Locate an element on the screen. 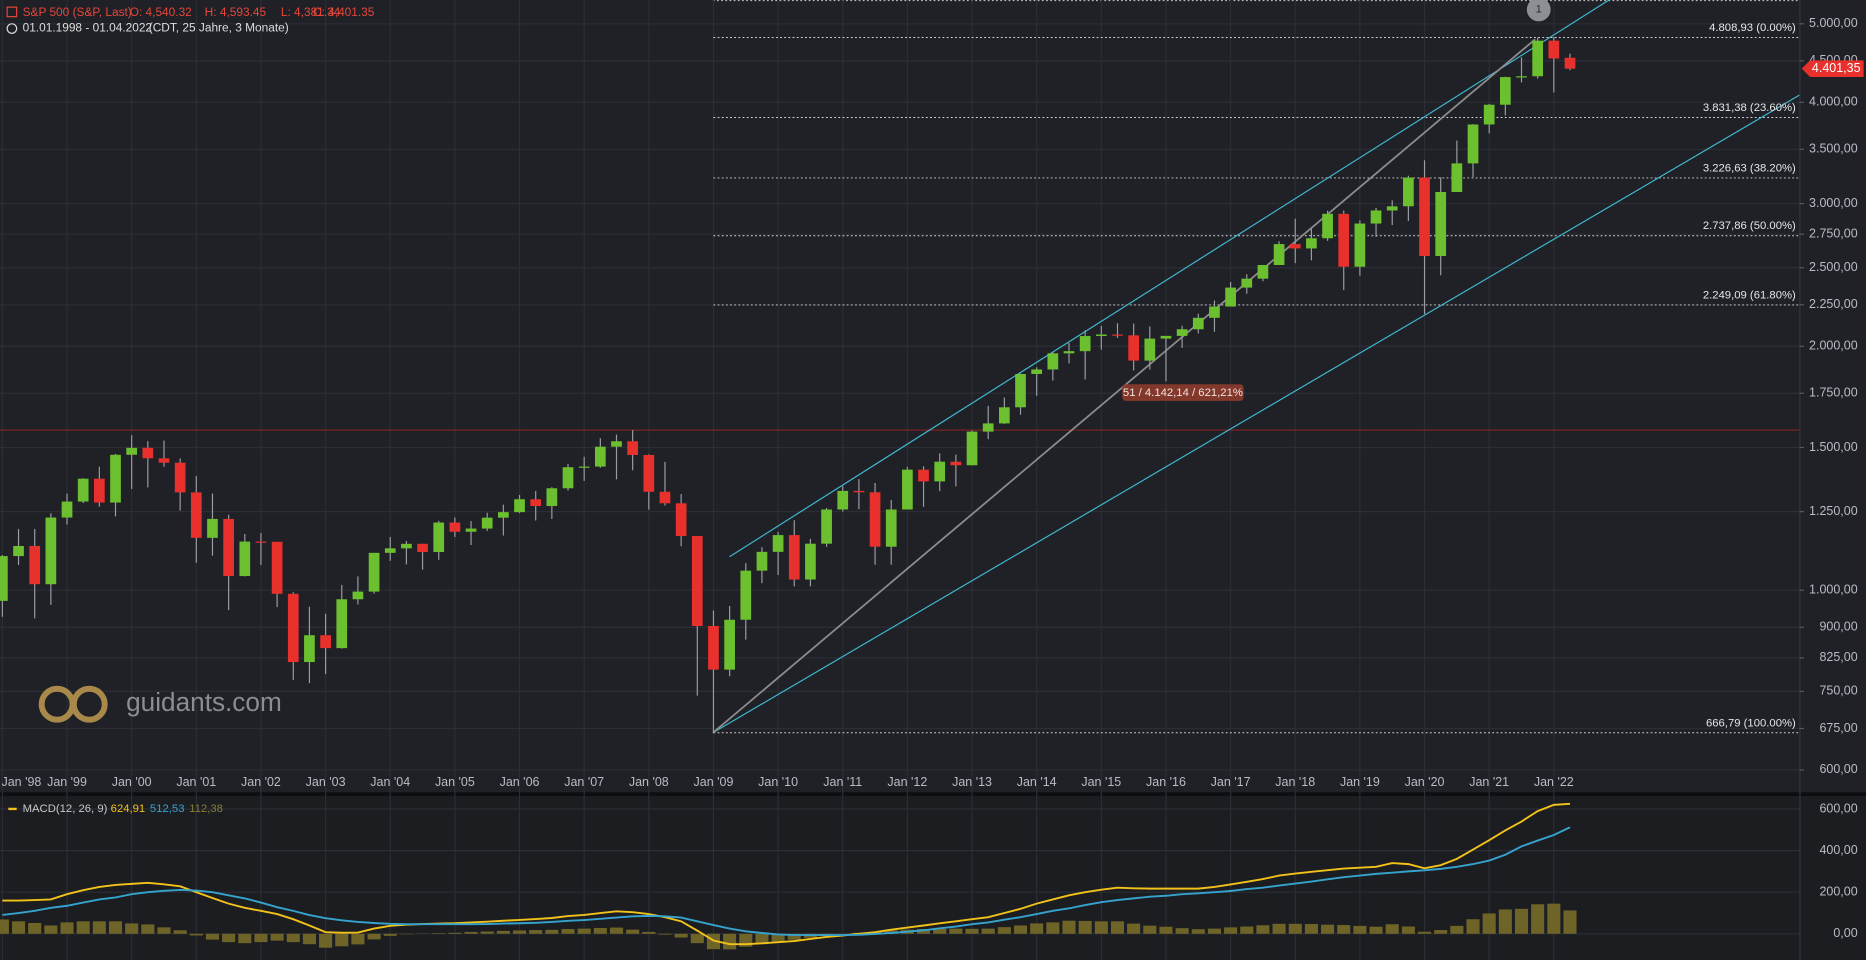 The height and width of the screenshot is (960, 1866). symbol: S&P 500 (S&P, Last) is located at coordinates (77, 12).